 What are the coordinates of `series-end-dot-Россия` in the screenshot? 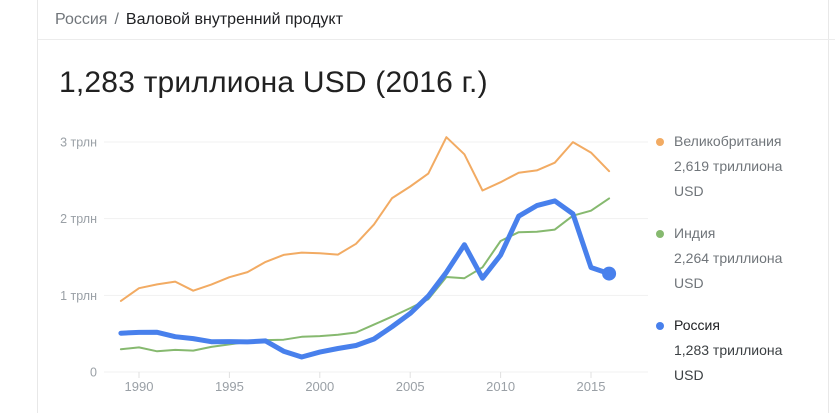 It's located at (609, 273).